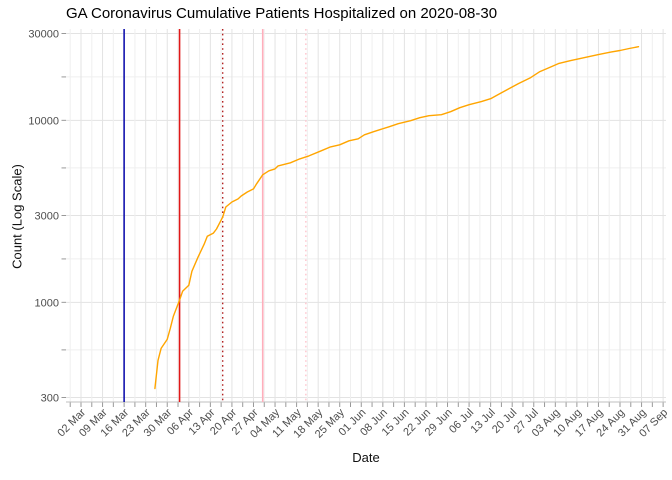 Image resolution: width=672 pixels, height=480 pixels. Describe the element at coordinates (43, 121) in the screenshot. I see `y-tick-label: 10000` at that location.